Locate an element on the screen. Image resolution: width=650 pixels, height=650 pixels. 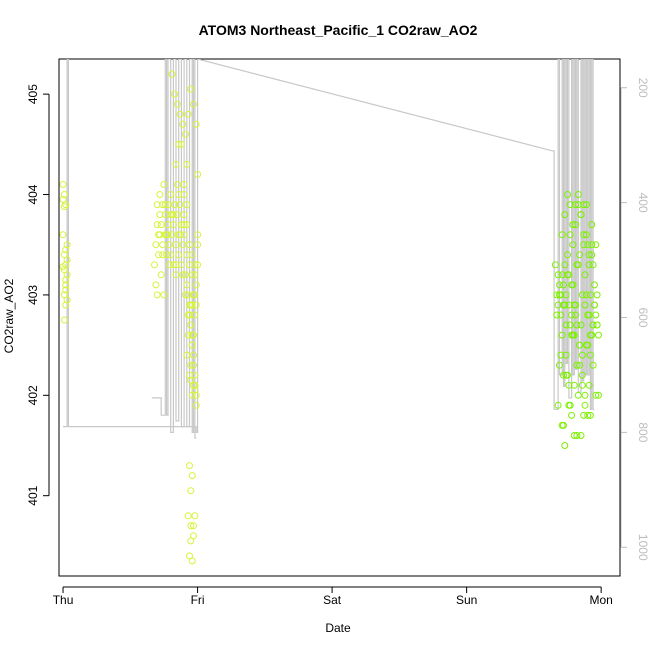
y2-axis: 200 400 600 800 1000 is located at coordinates (635, 319).